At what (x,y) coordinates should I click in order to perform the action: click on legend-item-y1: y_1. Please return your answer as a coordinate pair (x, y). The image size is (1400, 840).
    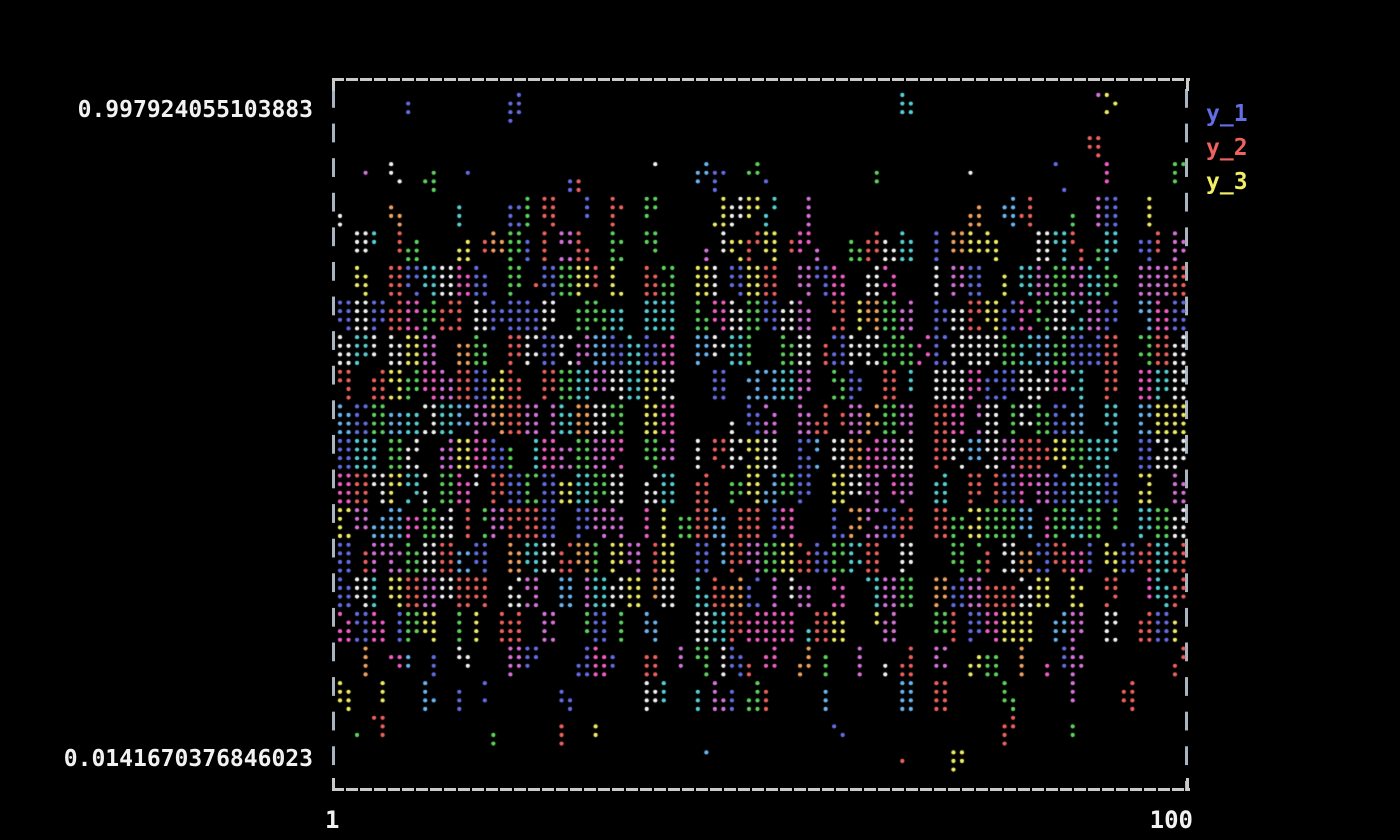
    Looking at the image, I should click on (1227, 114).